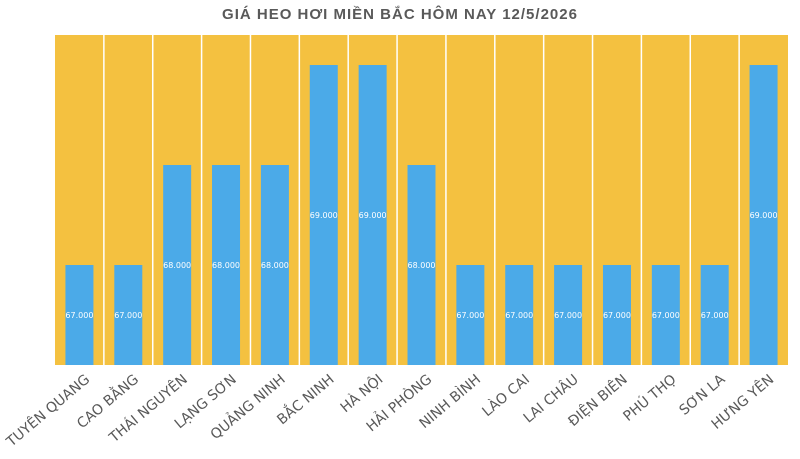  Describe the element at coordinates (400, 14) in the screenshot. I see `chart-title: GIÁ HEO HƠI MIỀN BẮC HÔM NAY 12/5/2026` at that location.